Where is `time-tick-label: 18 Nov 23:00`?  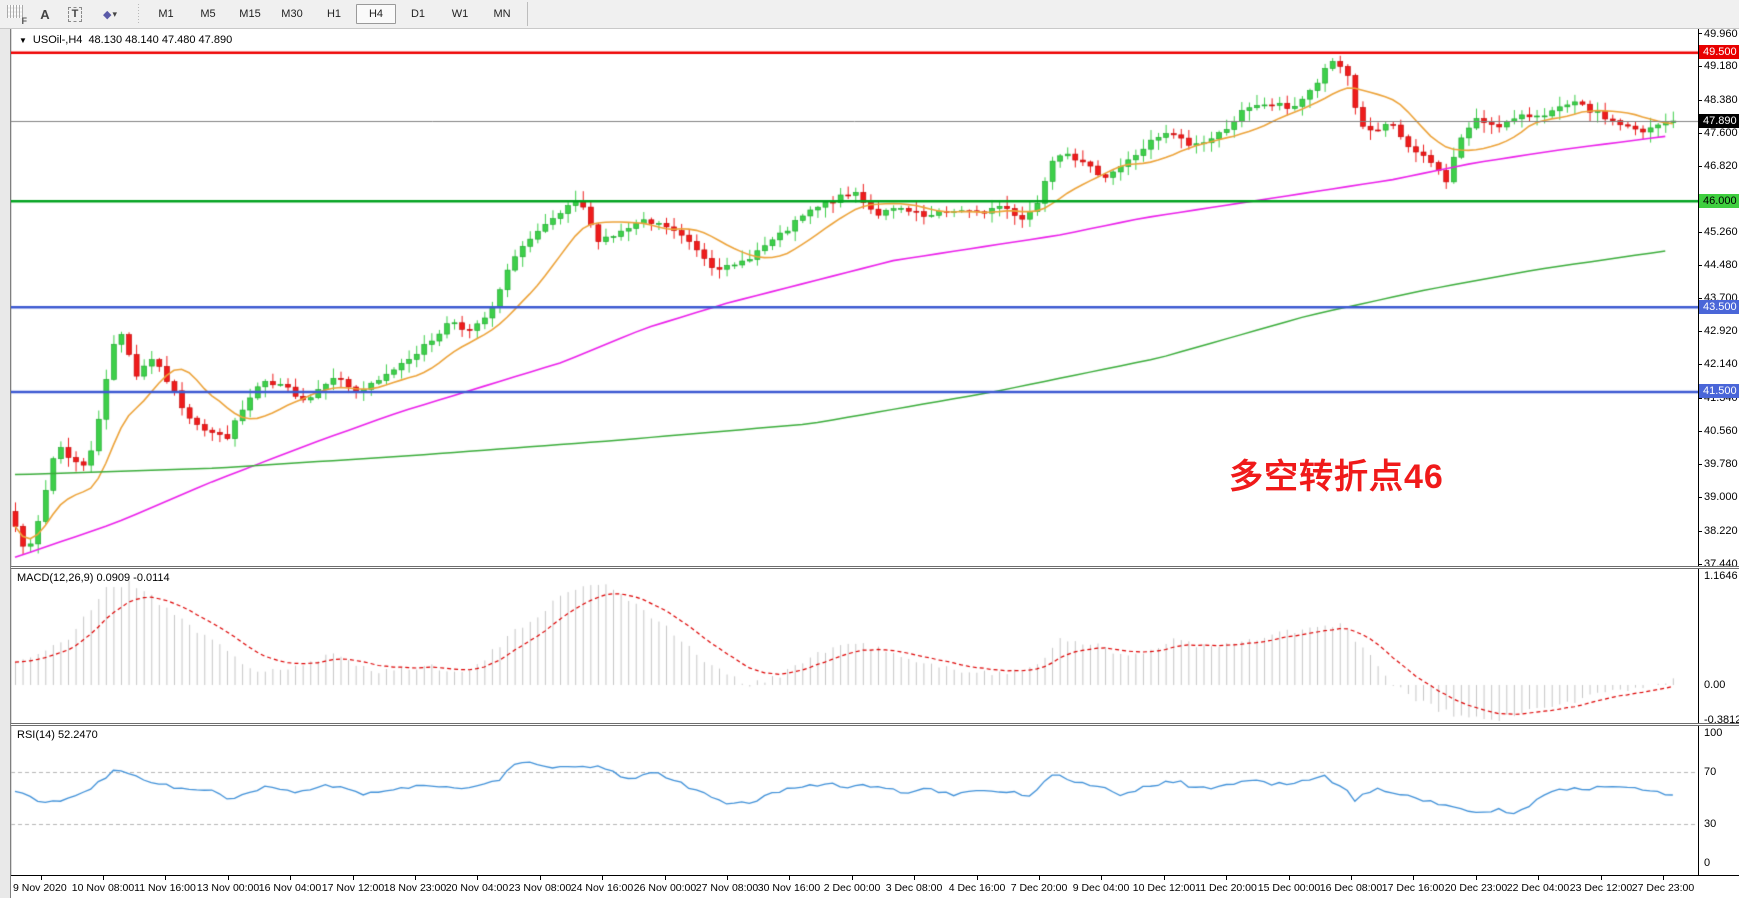 time-tick-label: 18 Nov 23:00 is located at coordinates (415, 888).